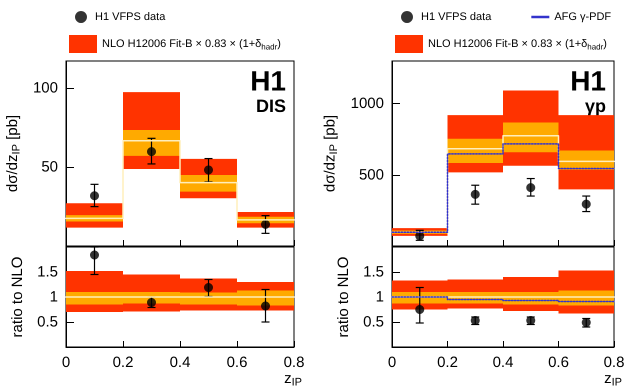 This screenshot has height=390, width=628. Describe the element at coordinates (371, 175) in the screenshot. I see `y-tick-label: 500` at that location.